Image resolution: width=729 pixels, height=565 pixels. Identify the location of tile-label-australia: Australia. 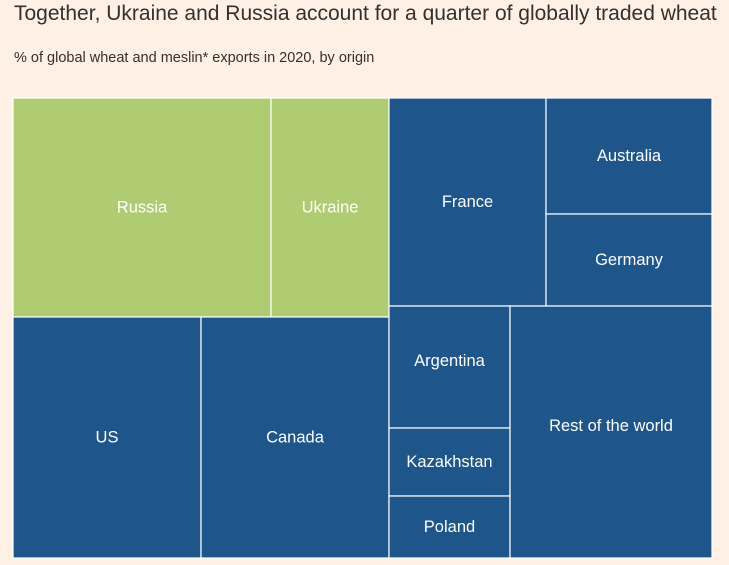
(629, 156).